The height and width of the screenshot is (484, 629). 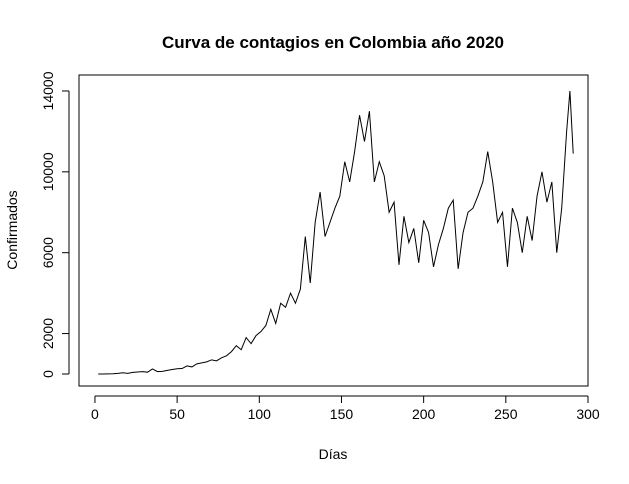 What do you see at coordinates (48, 90) in the screenshot?
I see `y-tick-label: 14000` at bounding box center [48, 90].